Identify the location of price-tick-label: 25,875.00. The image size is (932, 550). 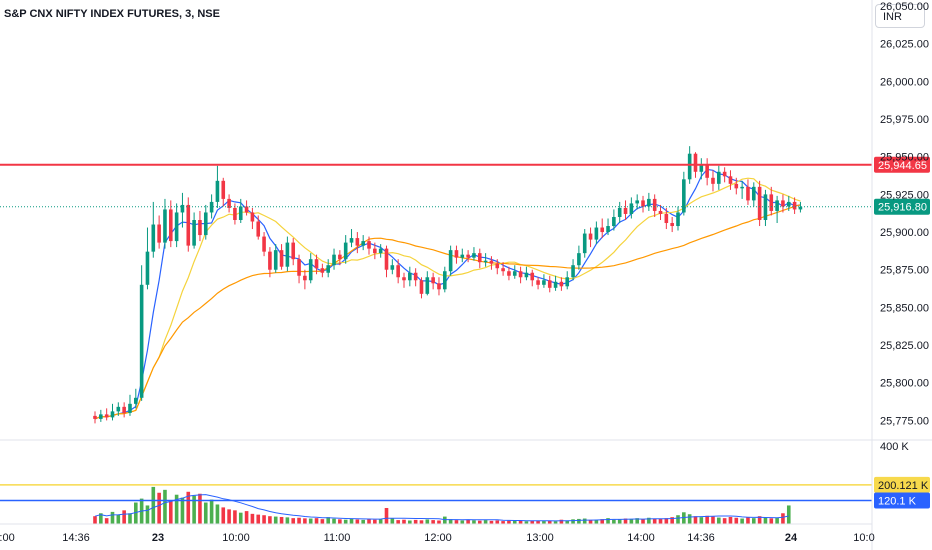
(904, 271).